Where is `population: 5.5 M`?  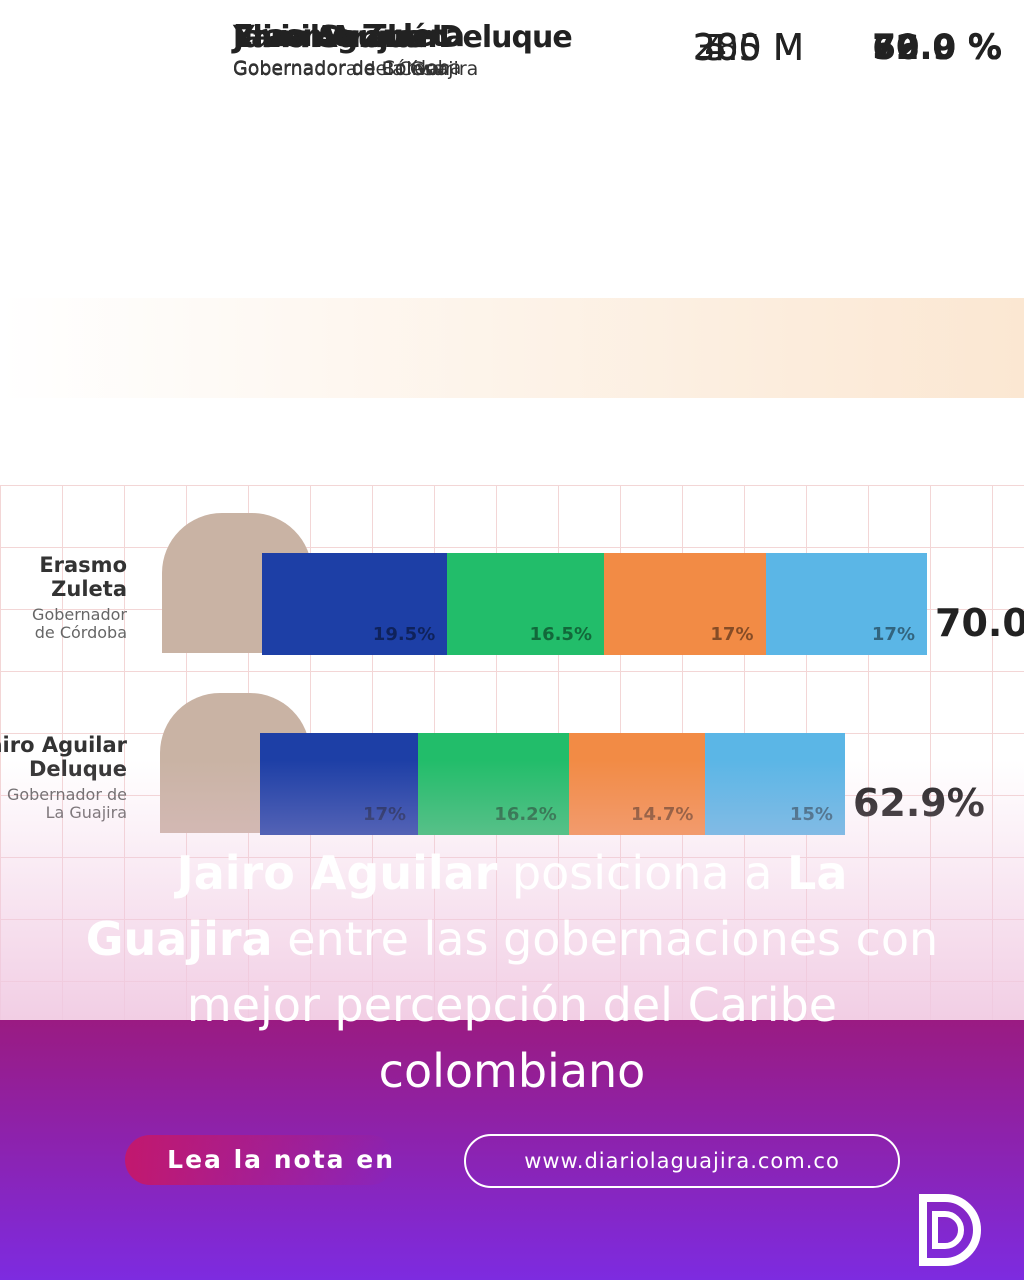 population: 5.5 M is located at coordinates (754, 48).